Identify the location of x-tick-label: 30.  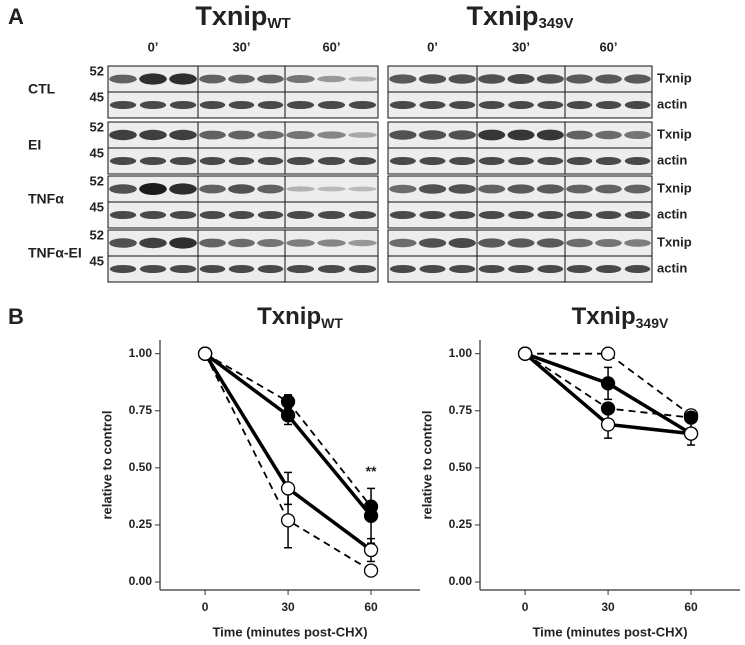
(288, 607).